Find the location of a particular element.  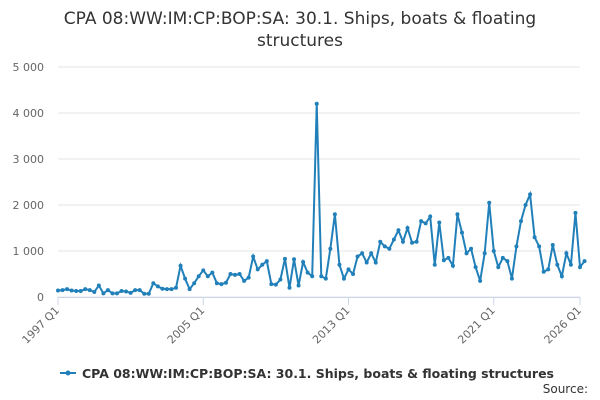

x-tick-label: 2021 Q1 is located at coordinates (476, 325).